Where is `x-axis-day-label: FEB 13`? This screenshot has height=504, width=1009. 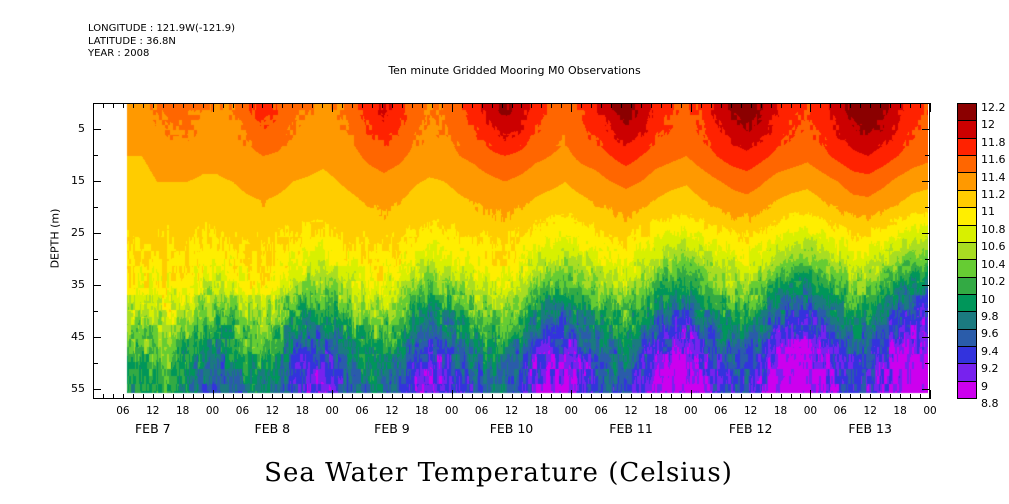
x-axis-day-label: FEB 13 is located at coordinates (870, 428).